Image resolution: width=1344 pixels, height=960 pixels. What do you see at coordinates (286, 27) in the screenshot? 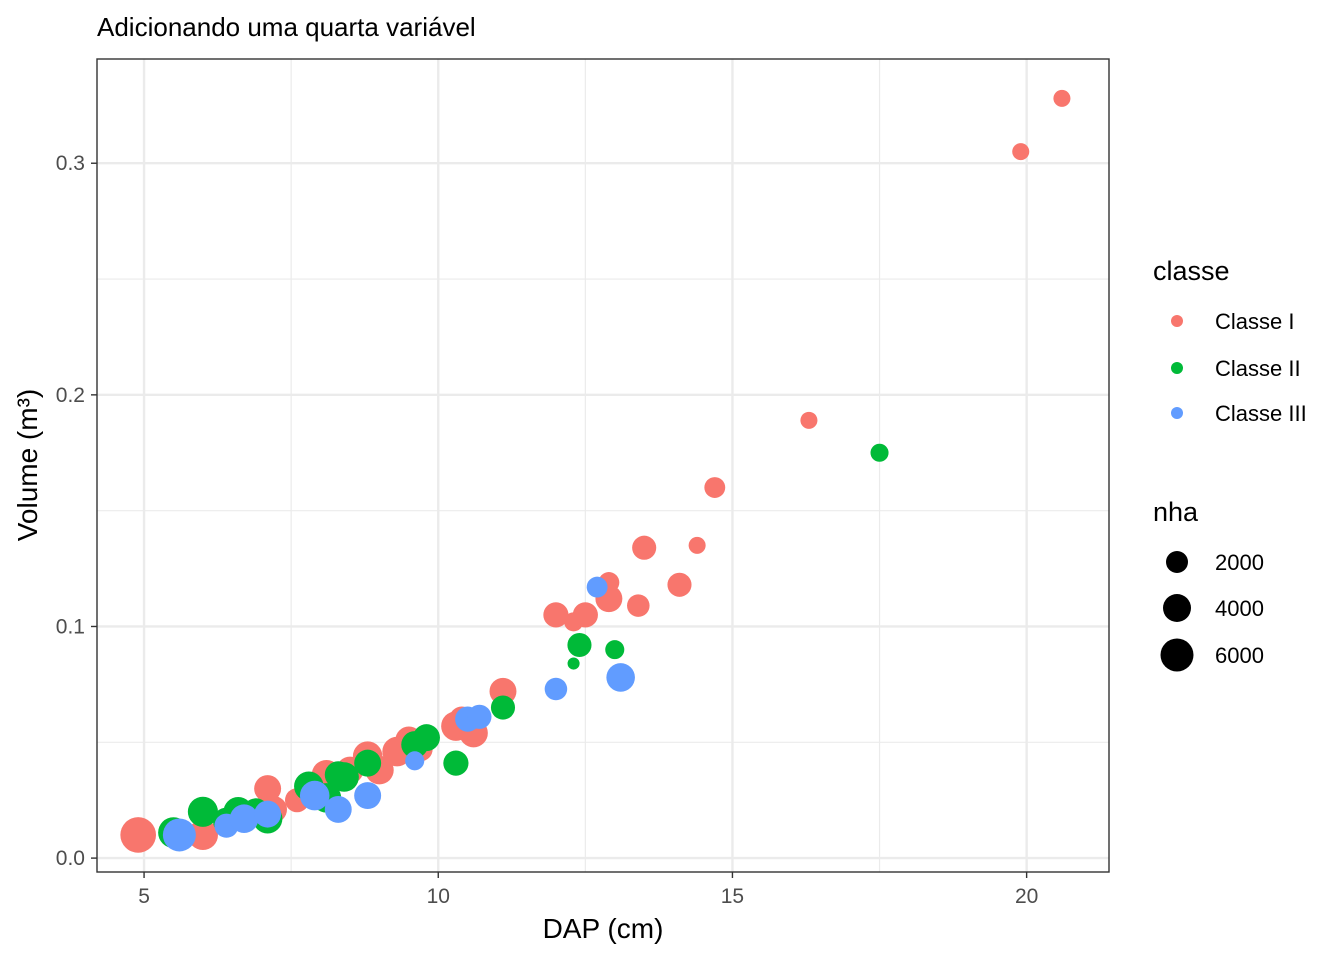
I see `chart-title: Adicionando uma quarta variável` at bounding box center [286, 27].